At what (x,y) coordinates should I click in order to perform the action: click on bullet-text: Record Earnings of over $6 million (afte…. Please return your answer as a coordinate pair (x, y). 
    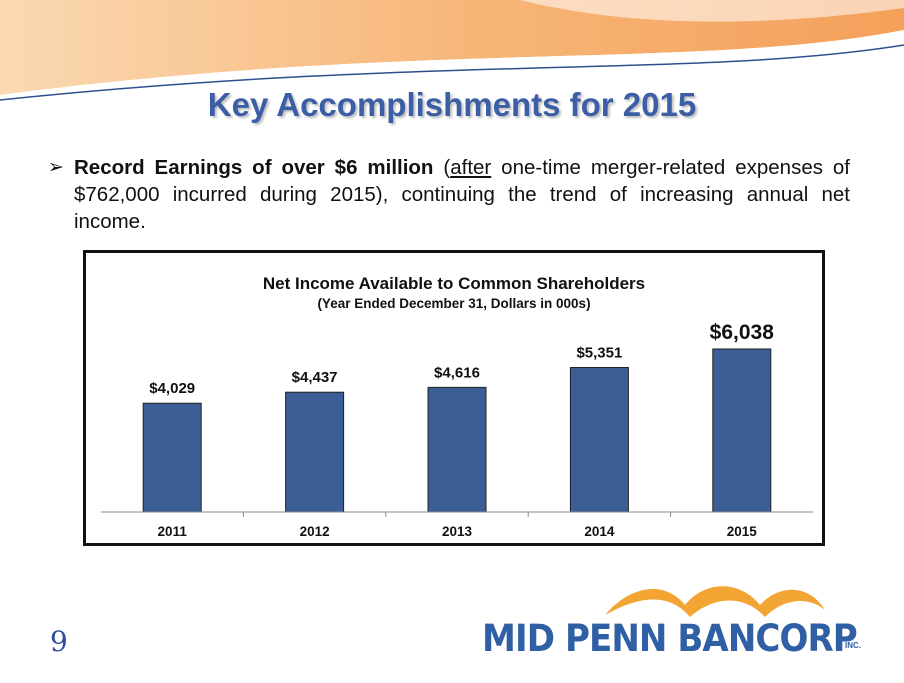
    Looking at the image, I should click on (462, 194).